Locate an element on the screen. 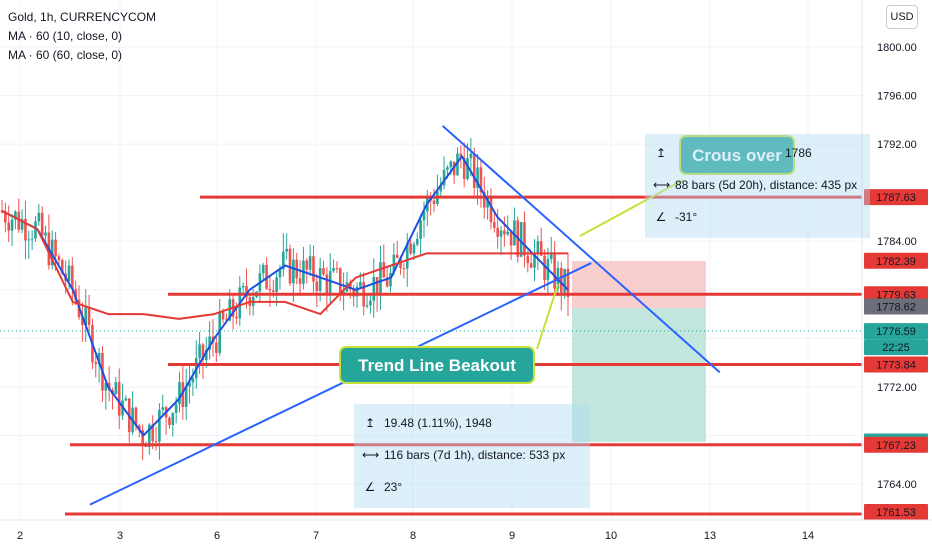  price-range-icon: ↥ is located at coordinates (370, 423).